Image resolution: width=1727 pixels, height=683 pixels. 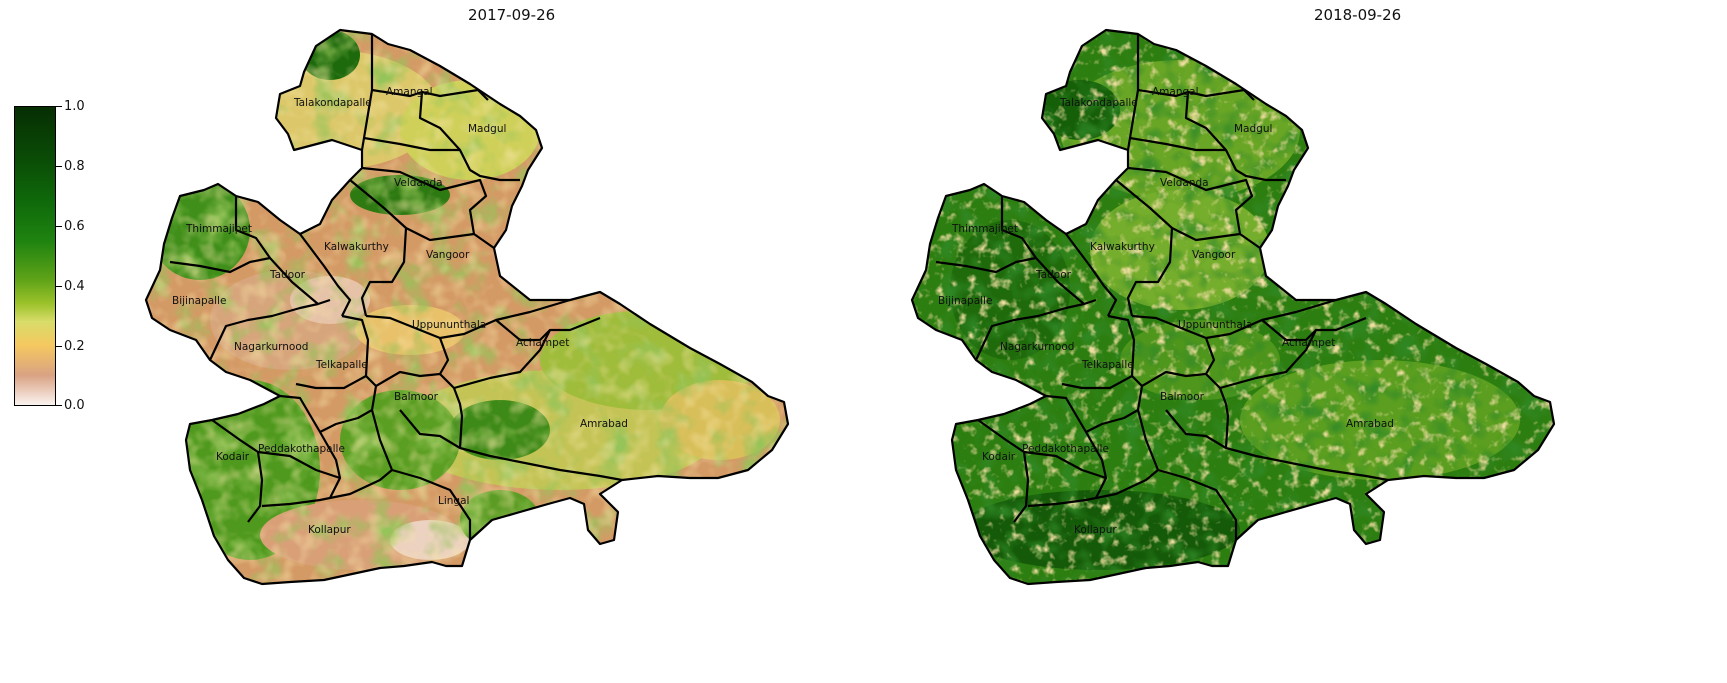 I want to click on panel-title-right: 2018-09-26, so click(x=1358, y=15).